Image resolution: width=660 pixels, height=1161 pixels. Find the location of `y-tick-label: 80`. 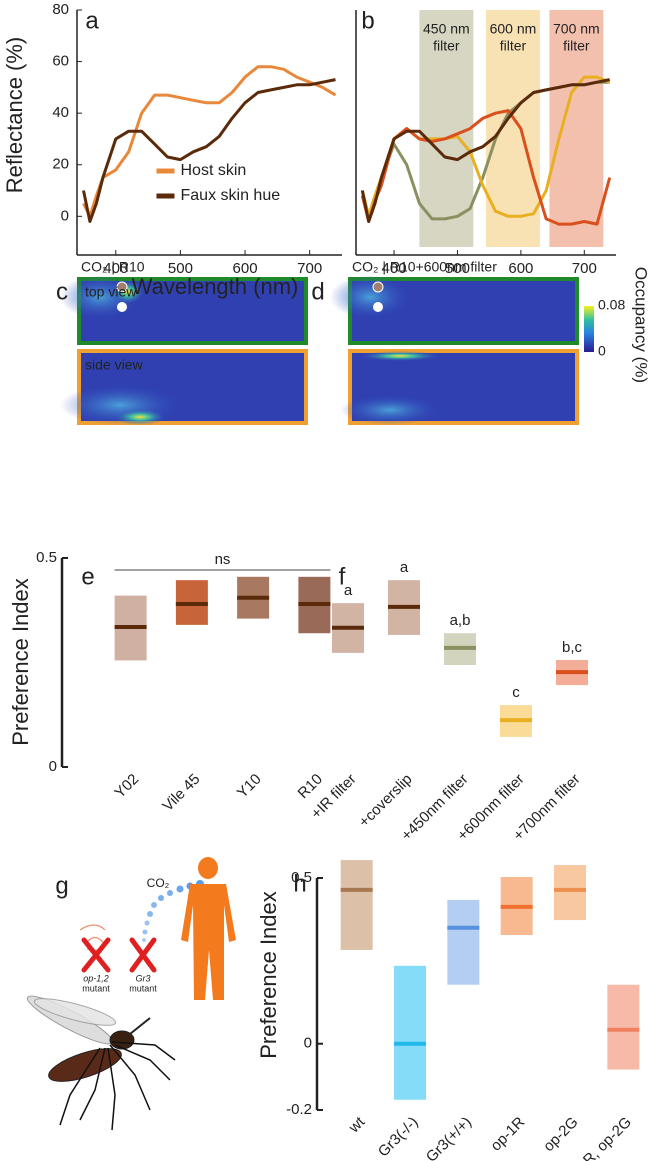

y-tick-label: 80 is located at coordinates (60, 9).